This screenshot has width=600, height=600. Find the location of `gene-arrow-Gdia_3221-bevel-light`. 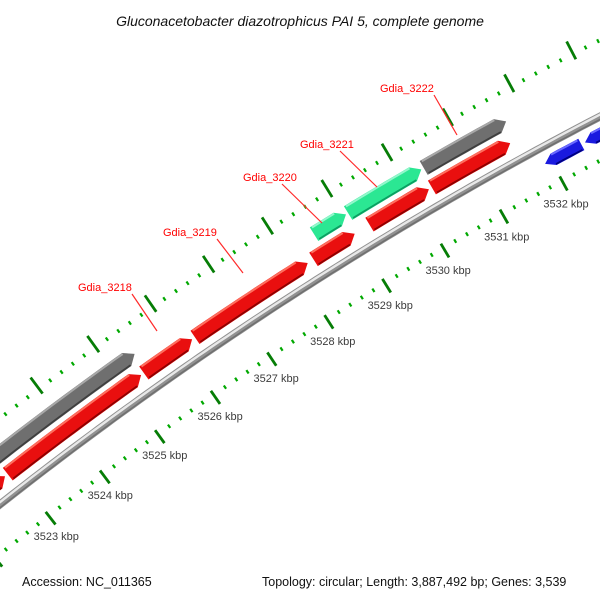

gene-arrow-Gdia_3221-bevel-light is located at coordinates (378, 187).